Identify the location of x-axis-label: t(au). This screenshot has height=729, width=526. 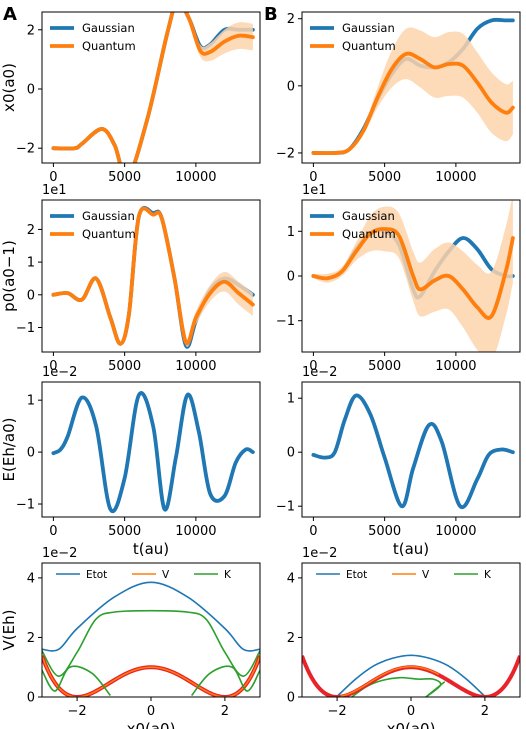
(151, 549).